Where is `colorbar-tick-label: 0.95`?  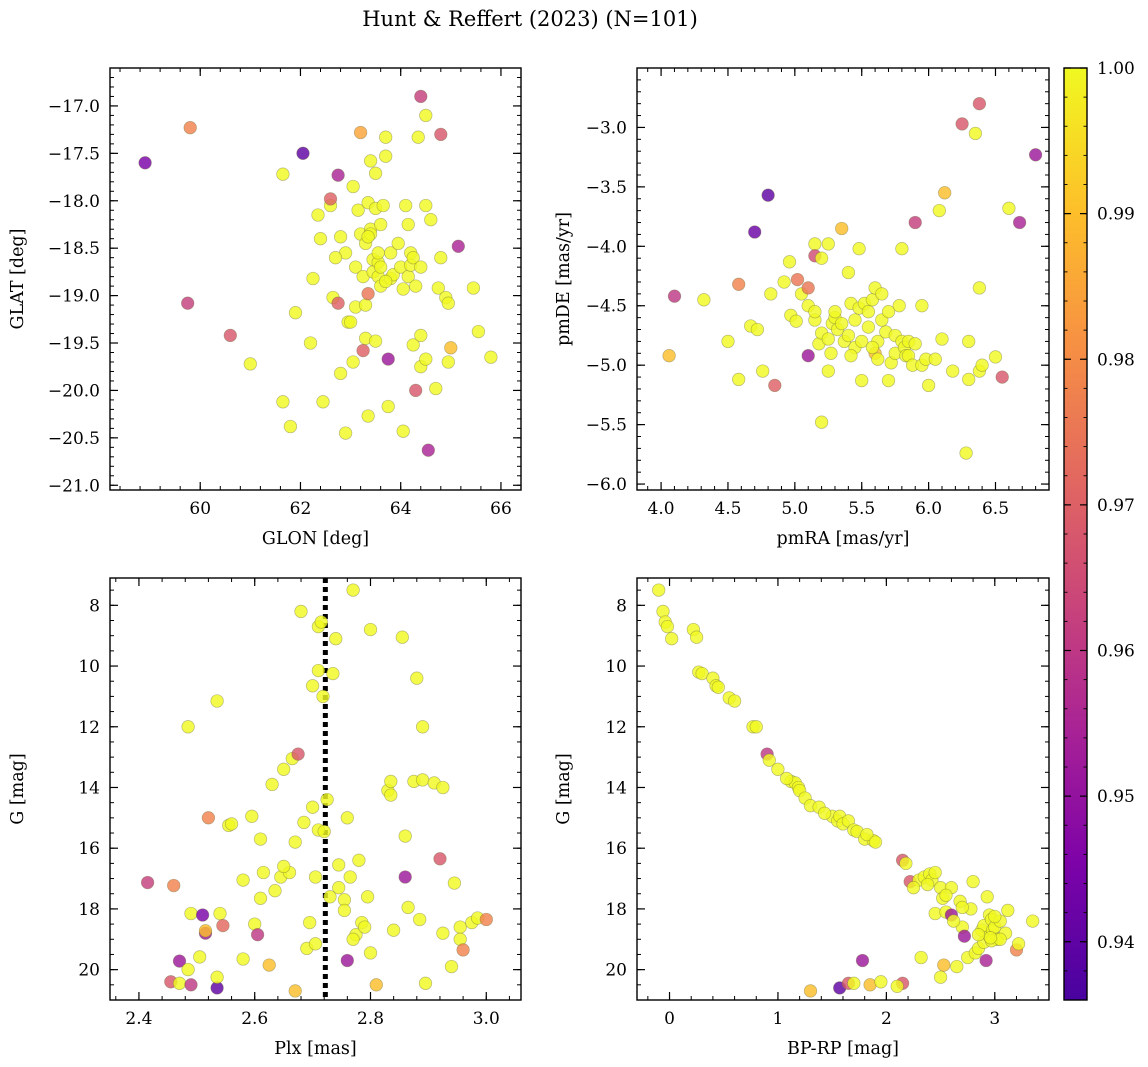
colorbar-tick-label: 0.95 is located at coordinates (1116, 797).